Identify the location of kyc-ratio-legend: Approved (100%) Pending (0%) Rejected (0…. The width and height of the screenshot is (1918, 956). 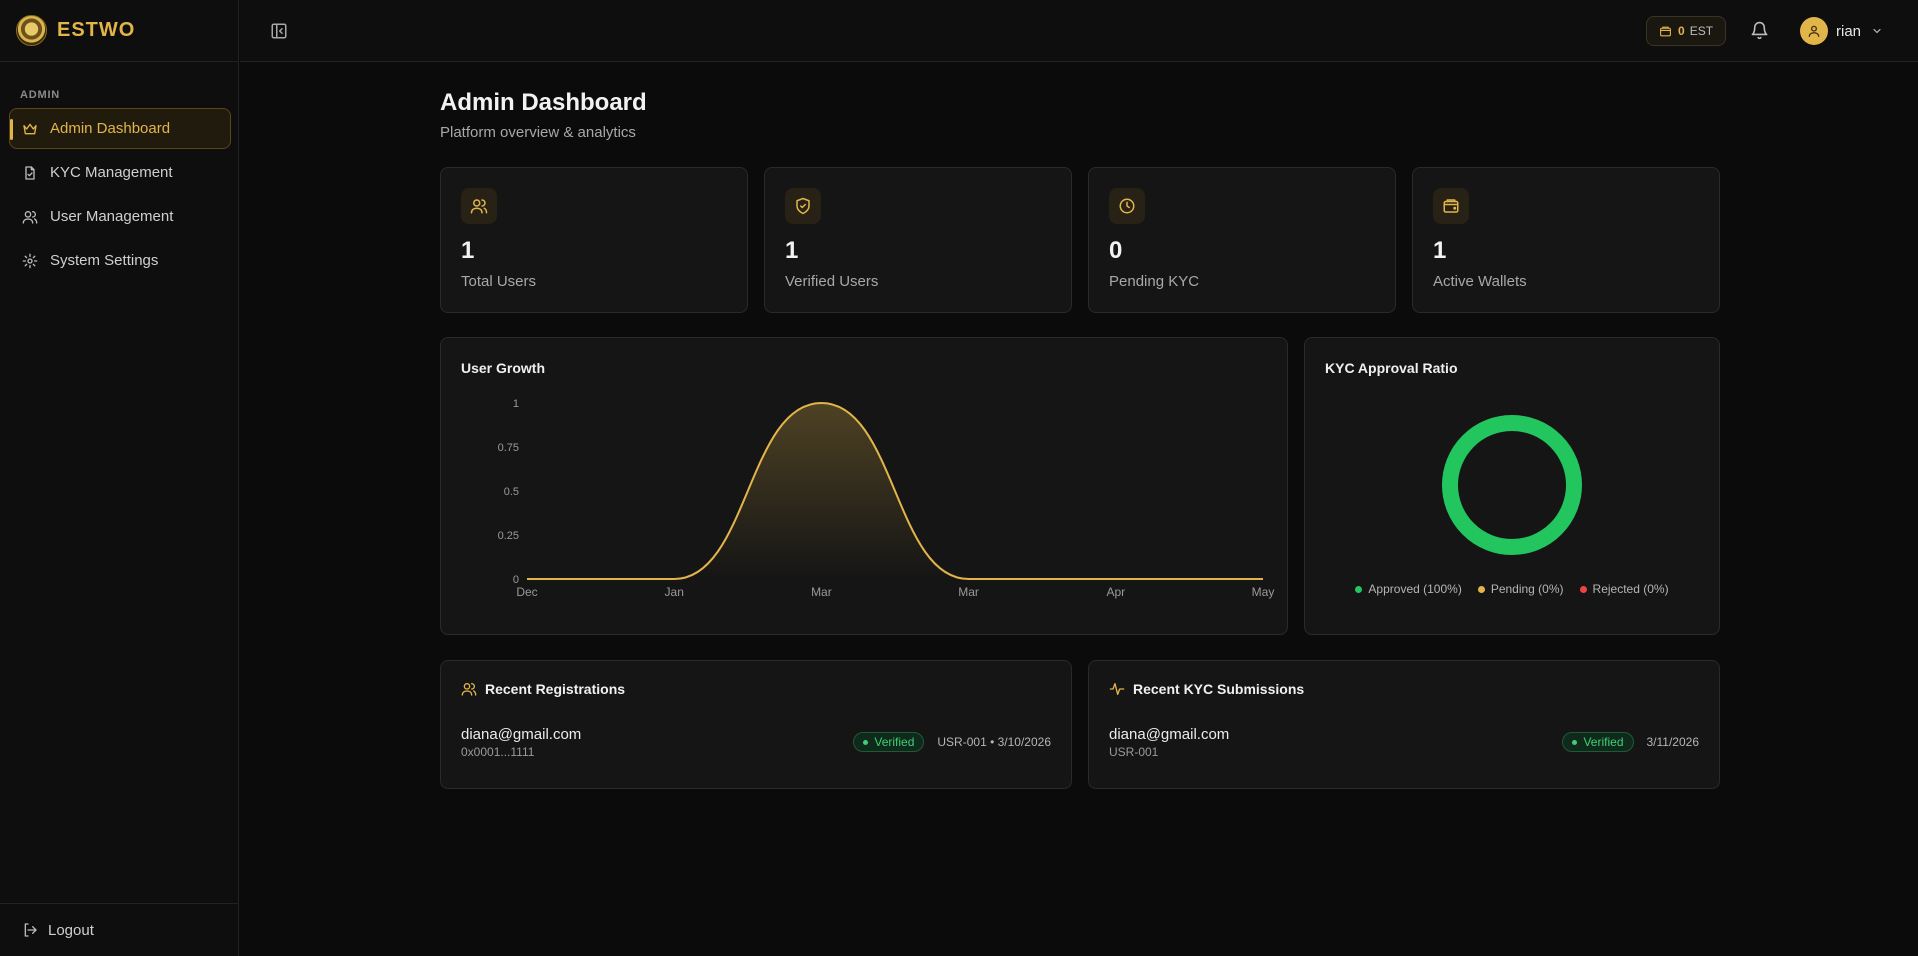
(1512, 589).